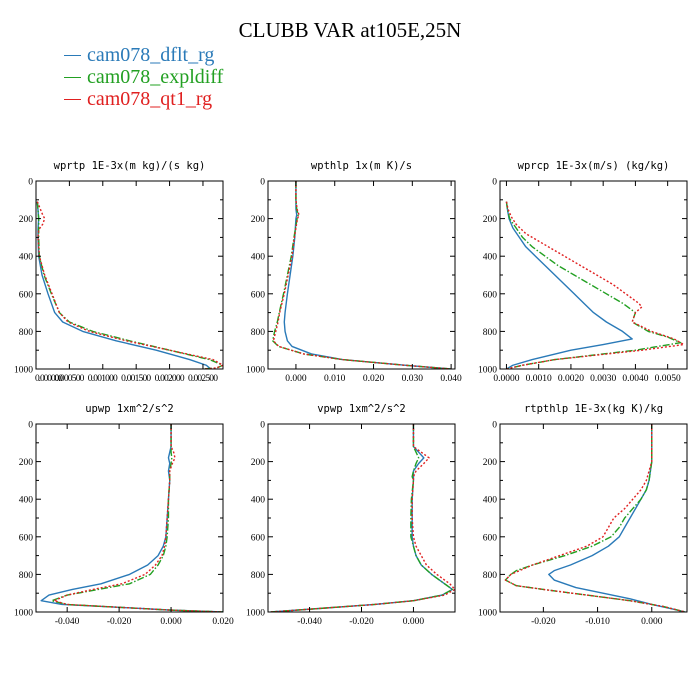 The image size is (700, 700). Describe the element at coordinates (170, 379) in the screenshot. I see `x-tick-label: 0.002000` at that location.